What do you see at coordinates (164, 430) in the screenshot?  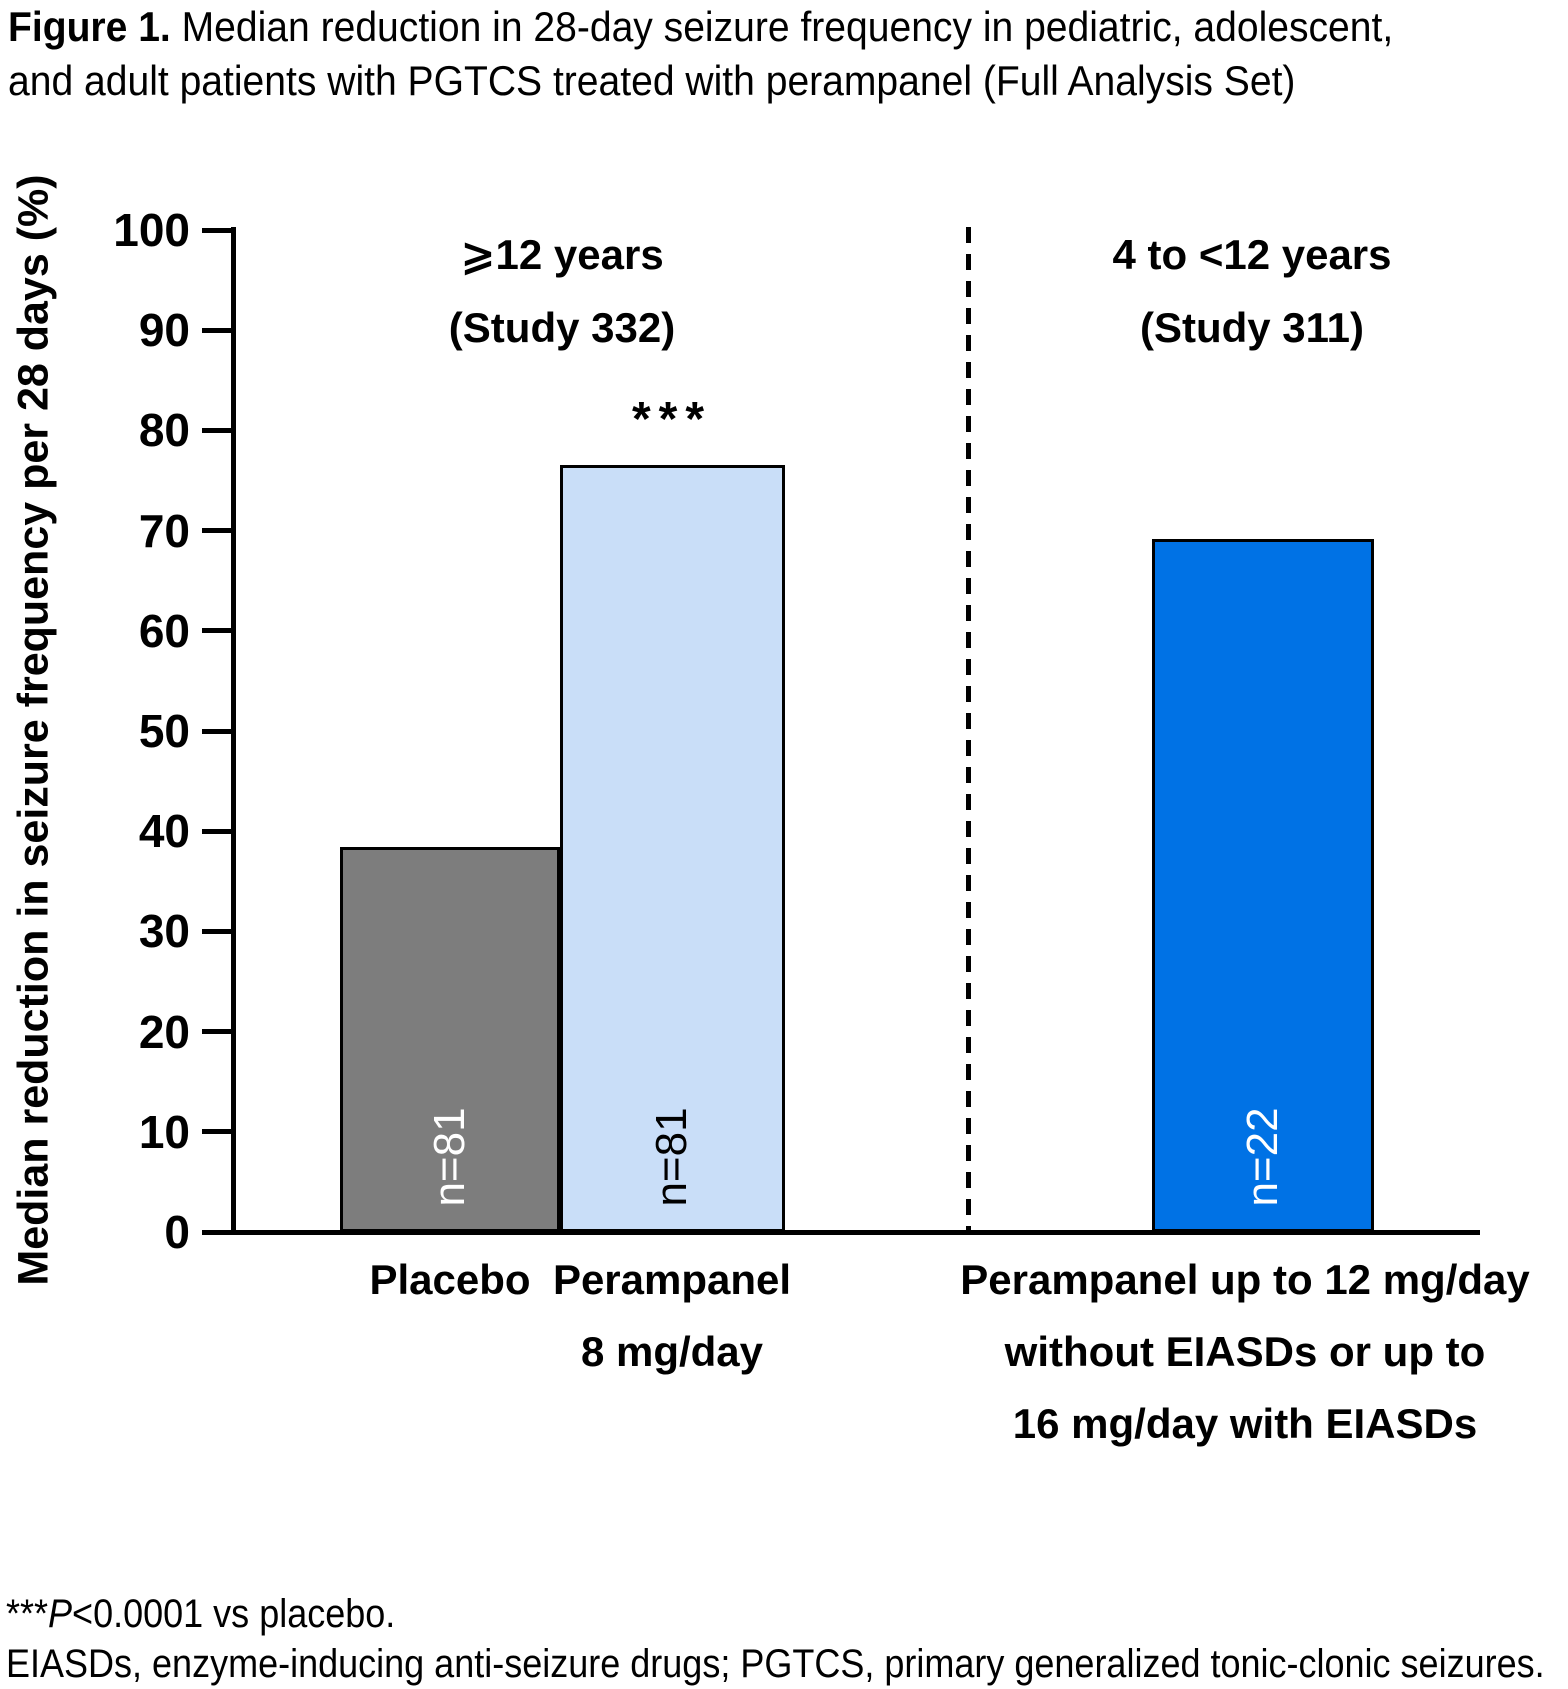 I see `y-tick-label: 80` at bounding box center [164, 430].